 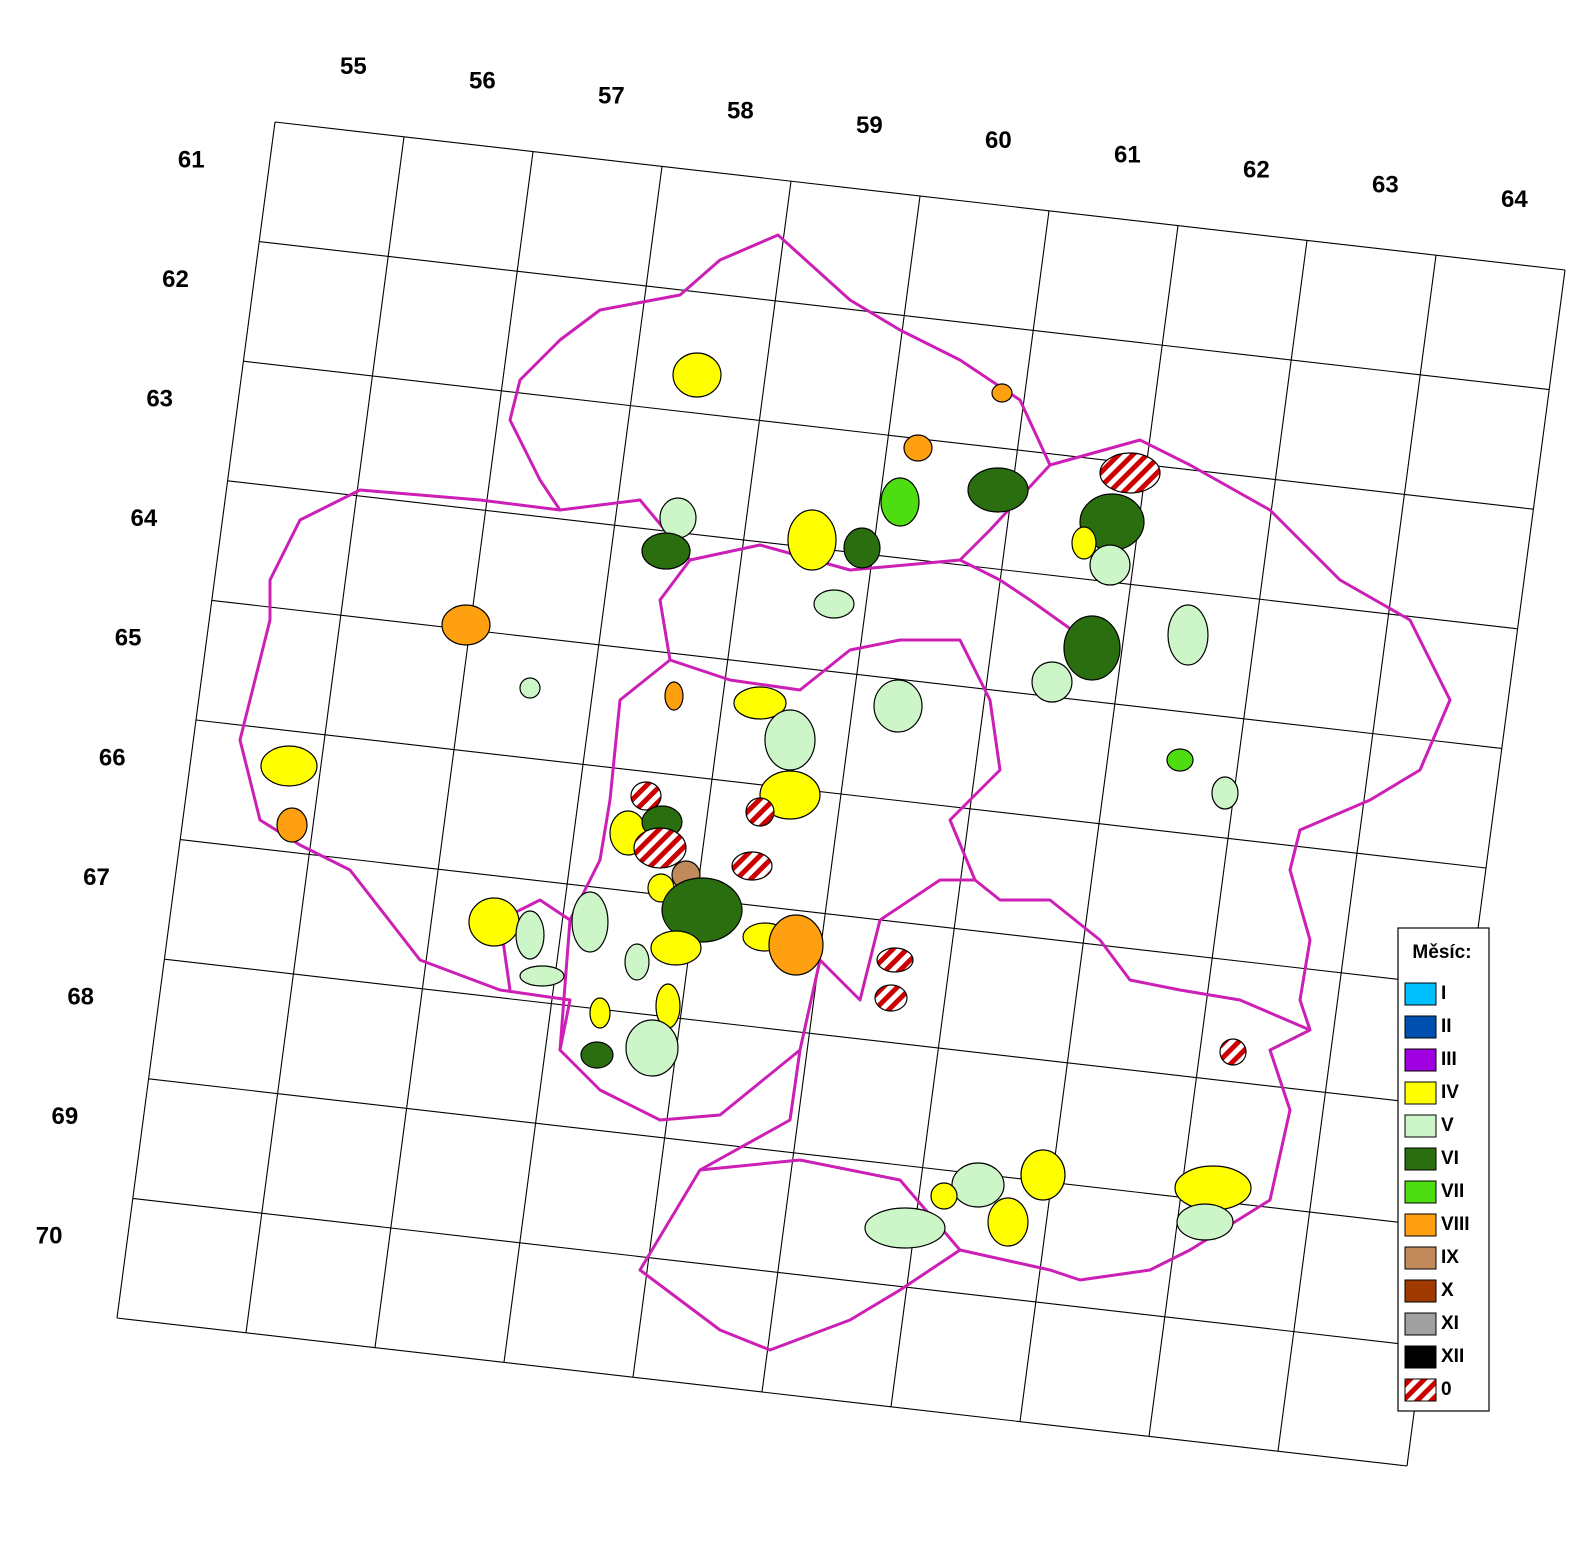 I want to click on legend-label: XII, so click(x=1452, y=1356).